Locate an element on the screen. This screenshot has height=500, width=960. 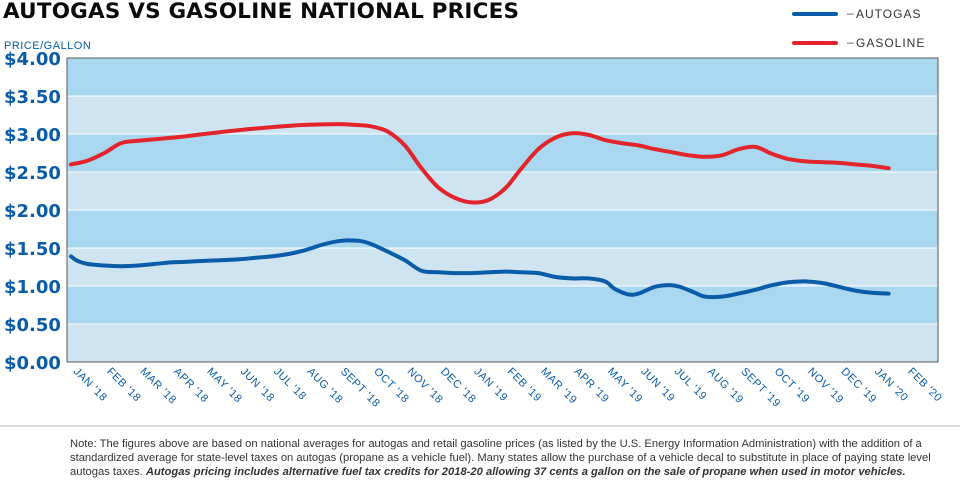
y-tick-label: $1.00 is located at coordinates (32, 287).